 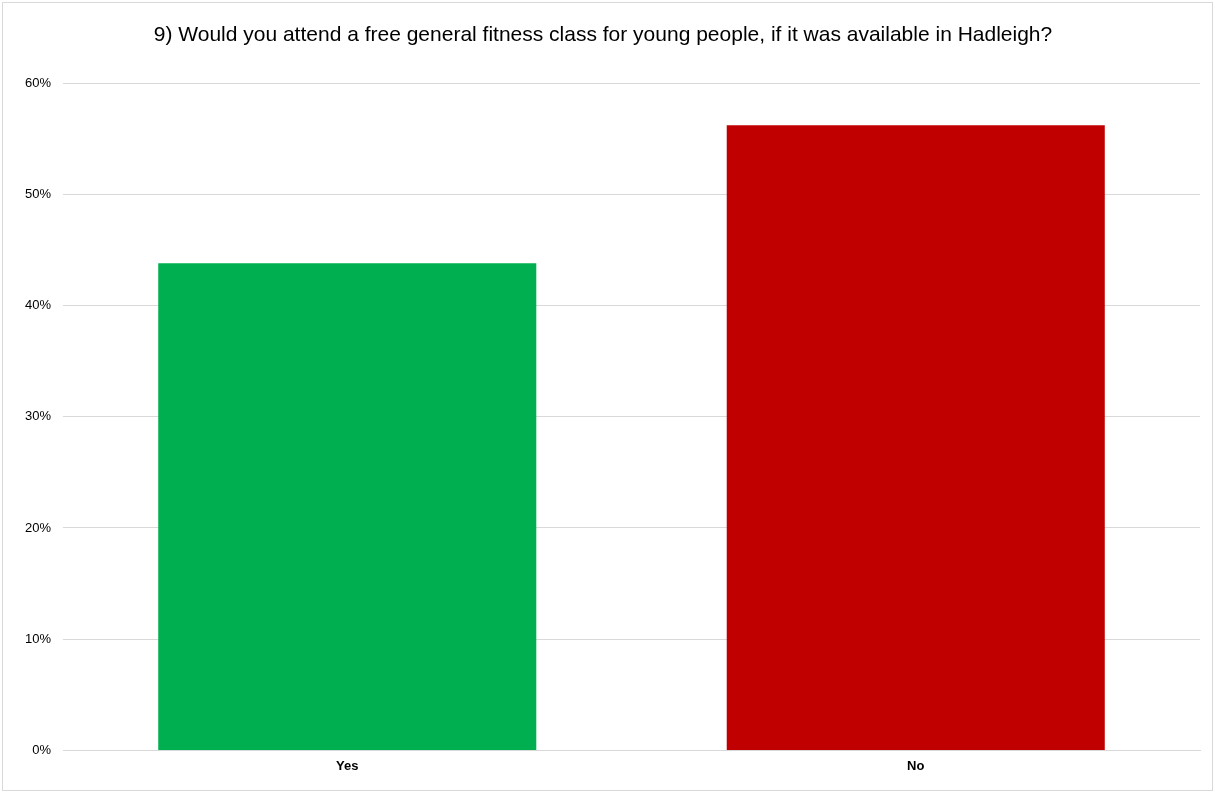 What do you see at coordinates (38, 416) in the screenshot?
I see `y-tick-label: 30%` at bounding box center [38, 416].